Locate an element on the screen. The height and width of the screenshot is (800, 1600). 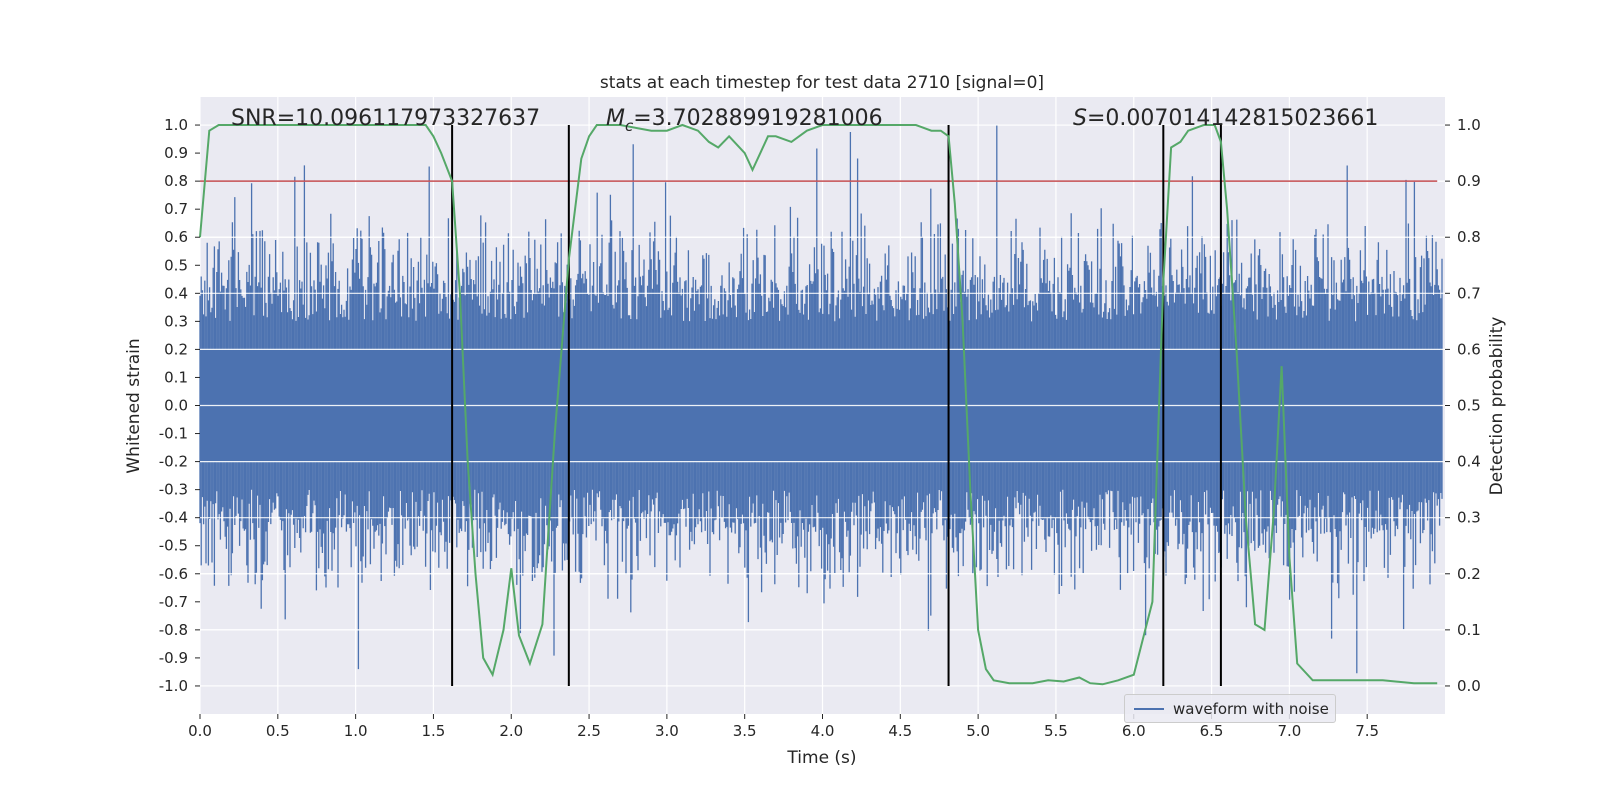
y-tick-label: -0.9 is located at coordinates (173, 658).